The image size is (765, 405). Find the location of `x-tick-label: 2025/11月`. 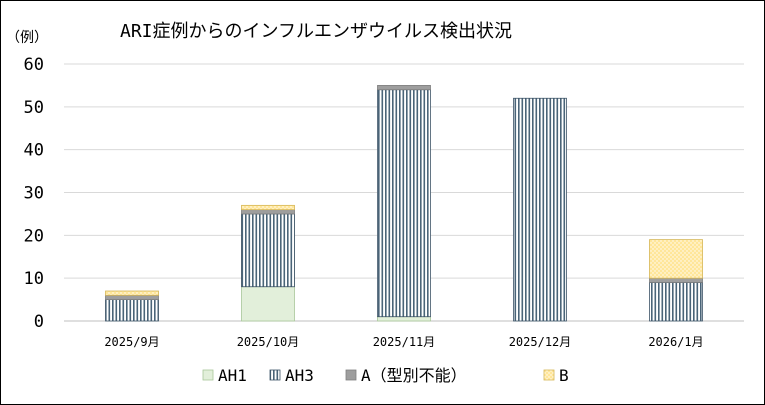

x-tick-label: 2025/11月 is located at coordinates (404, 342).